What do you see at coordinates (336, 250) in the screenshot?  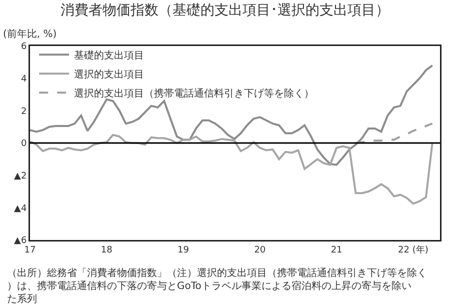 I see `x-tick-label: 21` at bounding box center [336, 250].